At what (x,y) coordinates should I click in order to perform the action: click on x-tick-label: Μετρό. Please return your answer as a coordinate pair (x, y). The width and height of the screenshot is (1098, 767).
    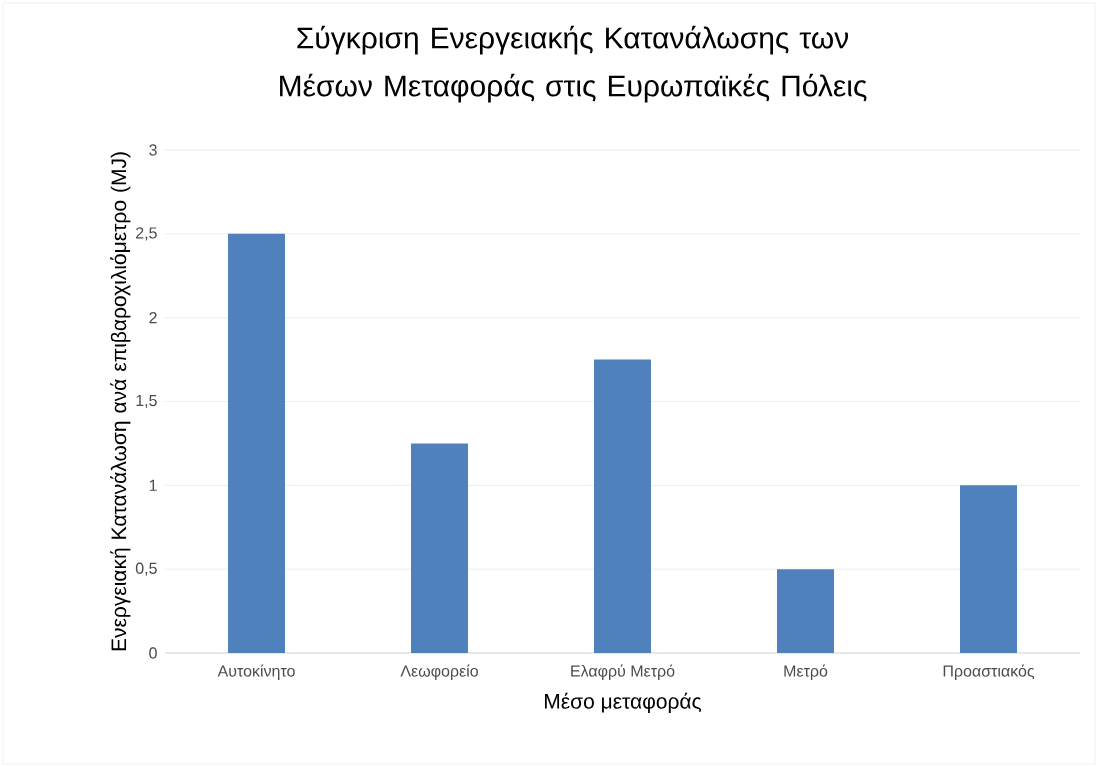
    Looking at the image, I should click on (806, 672).